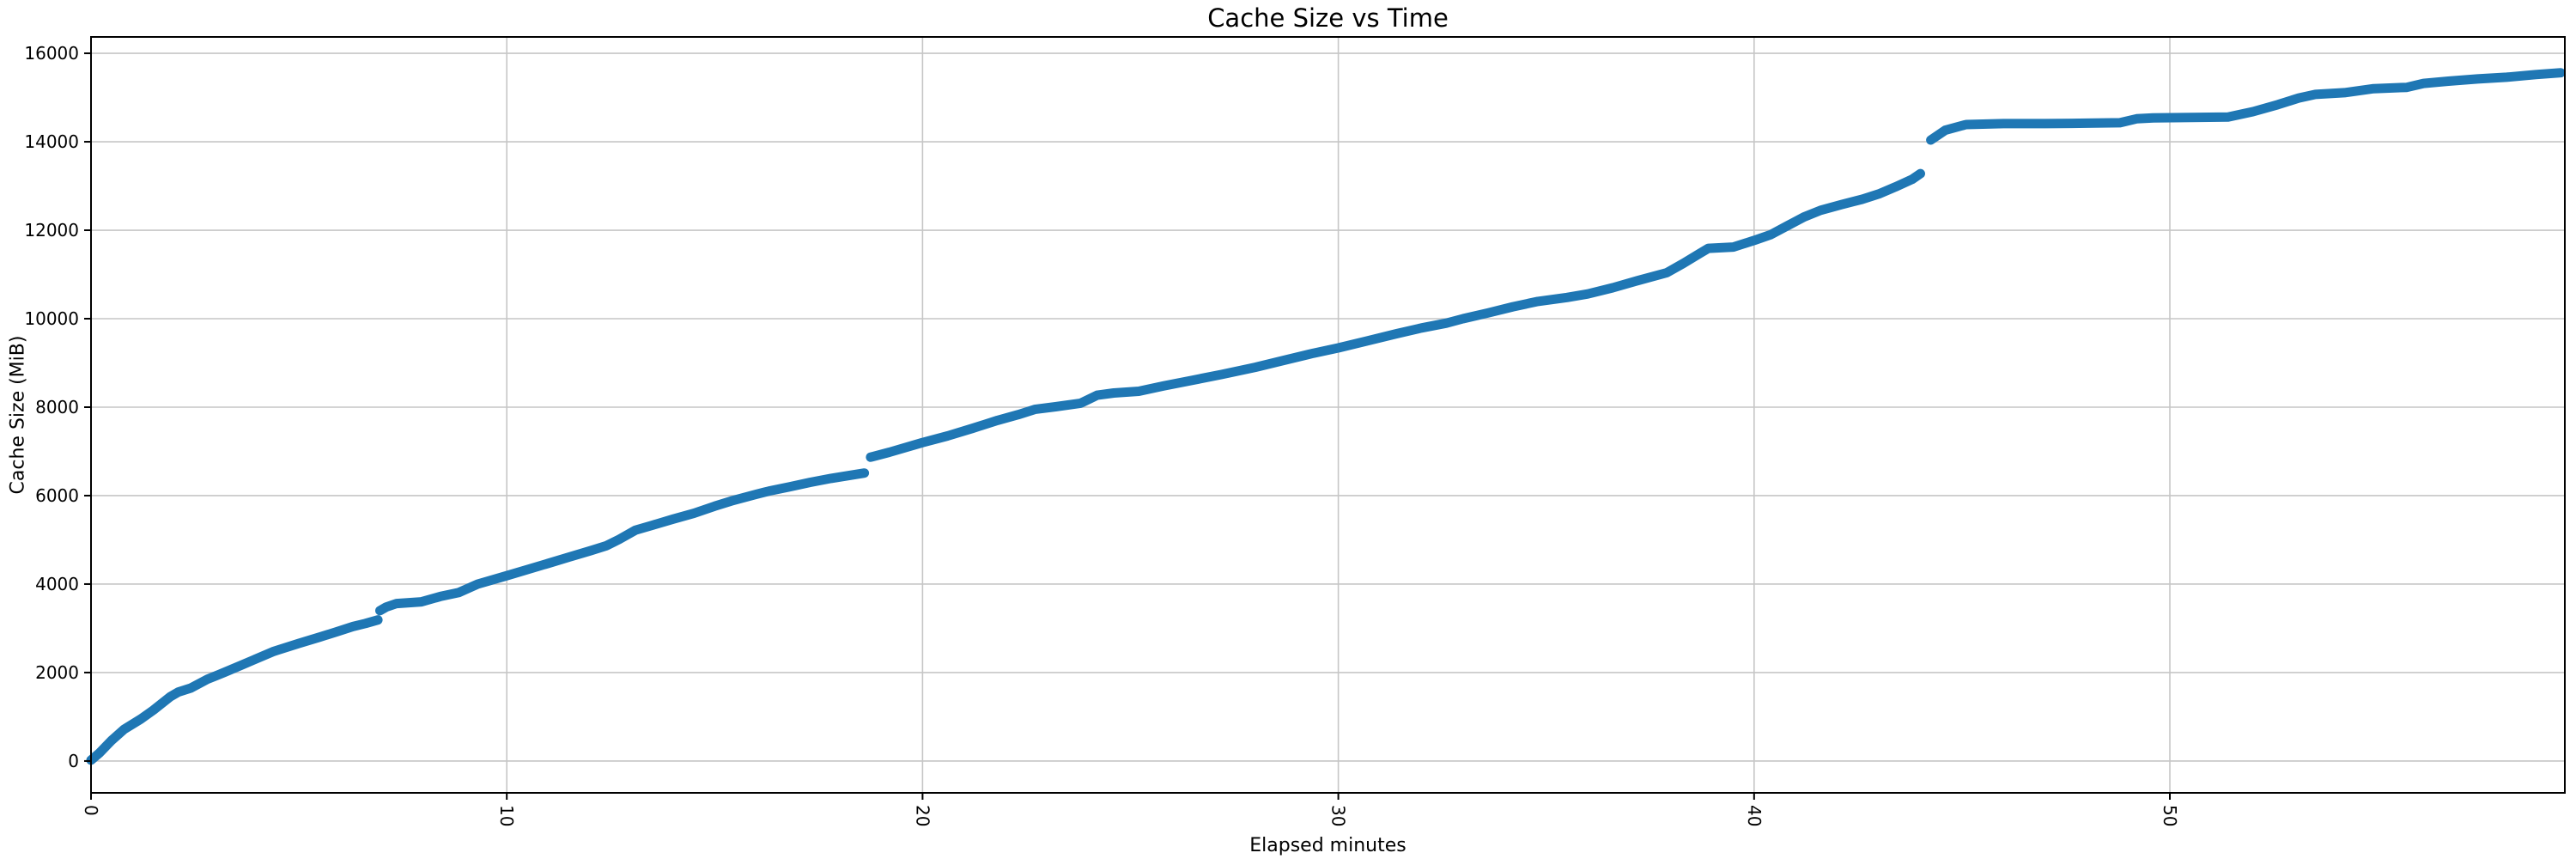  What do you see at coordinates (57, 495) in the screenshot?
I see `y-tick-label: 6000` at bounding box center [57, 495].